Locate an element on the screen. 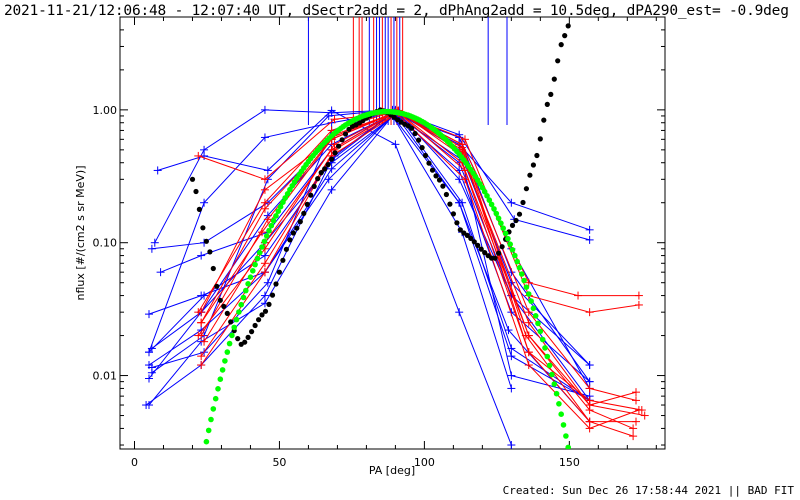 The height and width of the screenshot is (500, 800). x-axis-title: PA [deg] is located at coordinates (392, 470).